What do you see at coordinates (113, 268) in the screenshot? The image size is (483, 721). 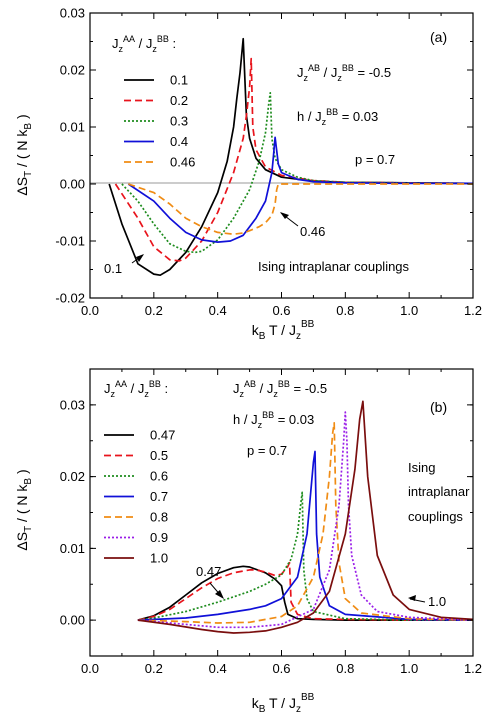 I see `curve-label-01: 0.1` at bounding box center [113, 268].